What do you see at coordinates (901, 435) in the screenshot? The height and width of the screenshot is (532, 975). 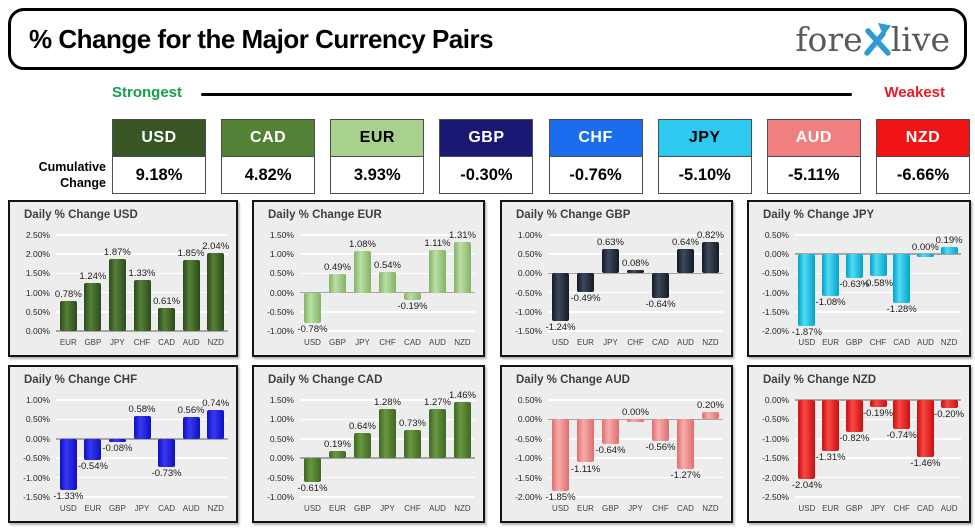 I see `bar-value-label: -0.74%` at bounding box center [901, 435].